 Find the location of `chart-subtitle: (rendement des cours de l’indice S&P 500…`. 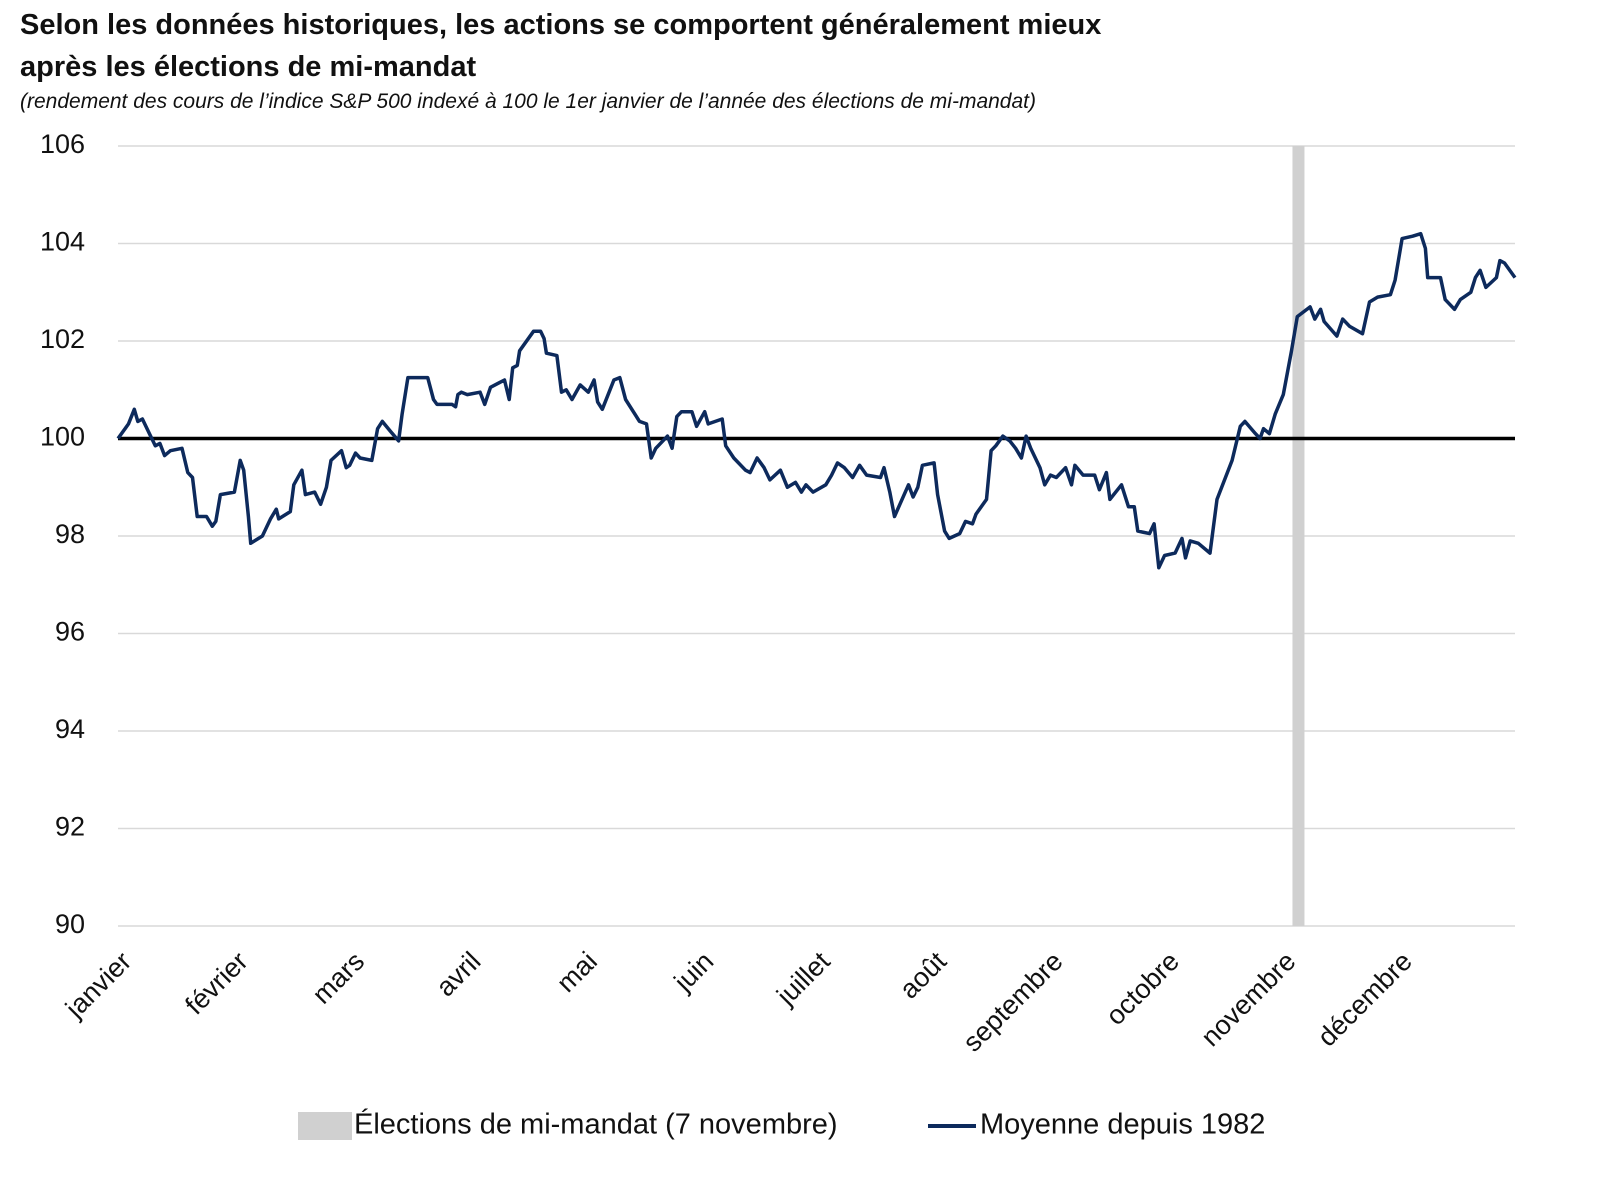

chart-subtitle: (rendement des cours de l’indice S&P 500… is located at coordinates (528, 101).